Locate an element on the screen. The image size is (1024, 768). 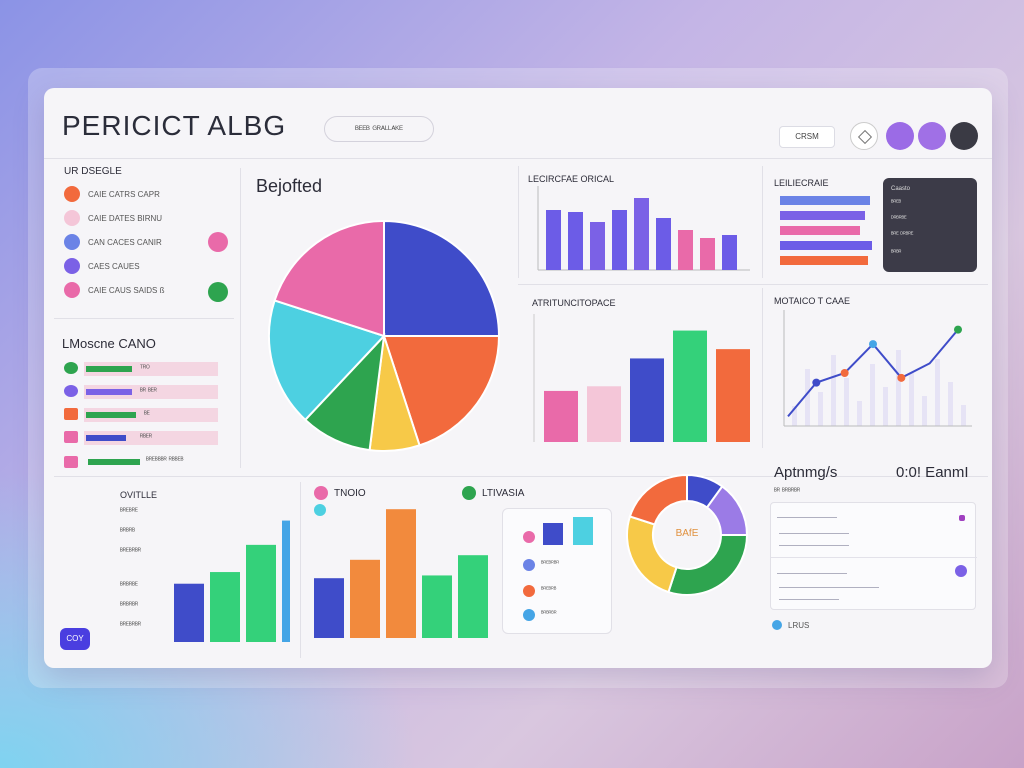
purple-avatar-icon is located at coordinates (900, 136).